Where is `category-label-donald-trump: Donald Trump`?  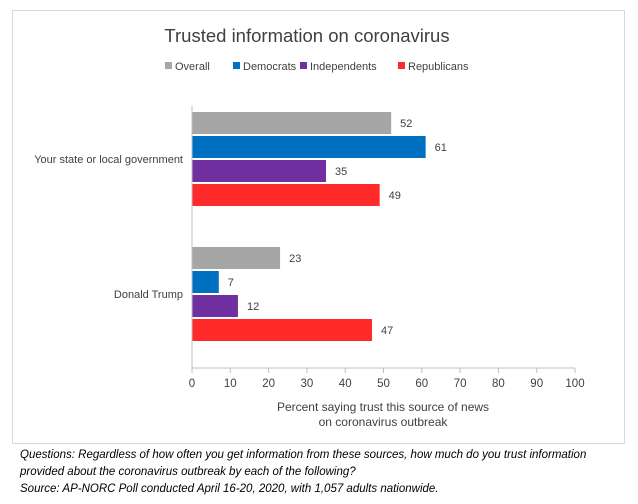
category-label-donald-trump: Donald Trump is located at coordinates (148, 295).